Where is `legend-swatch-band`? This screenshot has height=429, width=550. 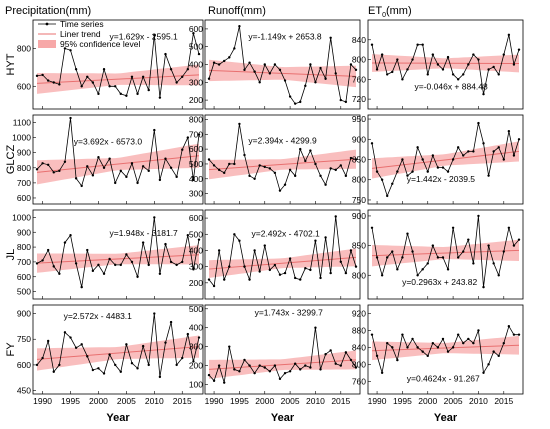
legend-swatch-band is located at coordinates (47, 44).